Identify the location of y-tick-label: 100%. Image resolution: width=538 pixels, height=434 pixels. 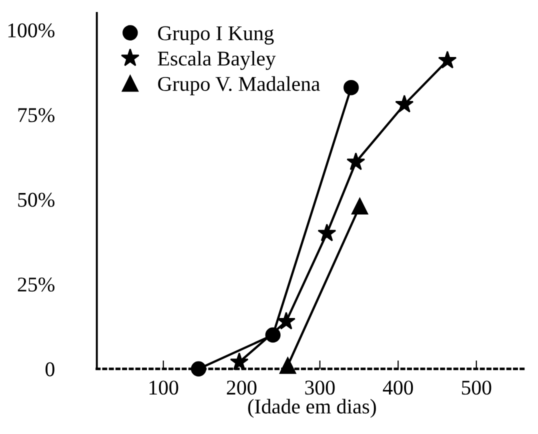
(31, 30).